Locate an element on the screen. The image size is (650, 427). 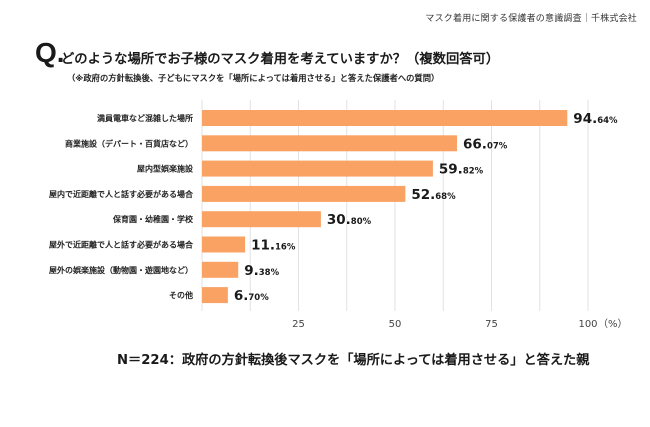
category-label: その他 is located at coordinates (181, 295).